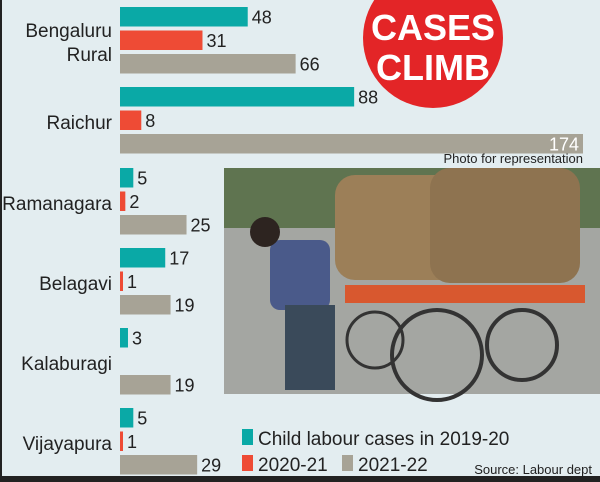 This screenshot has width=600, height=482. Describe the element at coordinates (310, 65) in the screenshot. I see `data-label: 66` at that location.